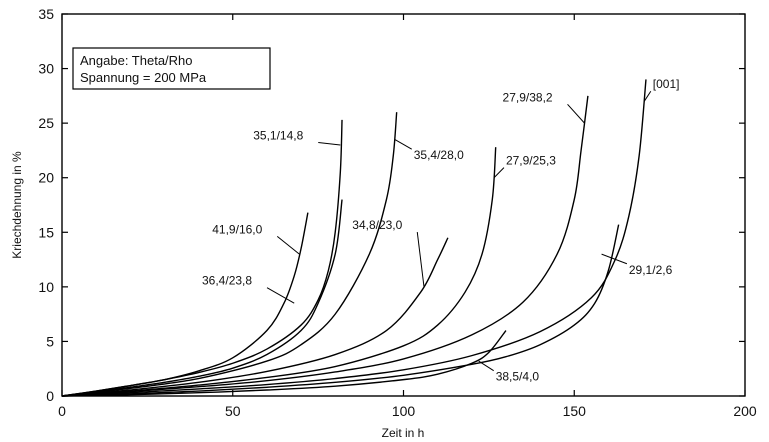  I want to click on y-tick-label: 0, so click(50, 396).